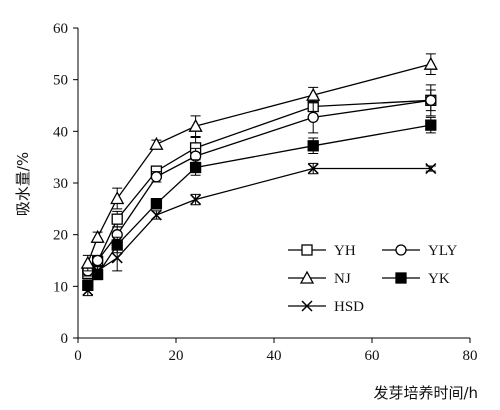  I want to click on legend-label-hsd: HSD, so click(349, 307).